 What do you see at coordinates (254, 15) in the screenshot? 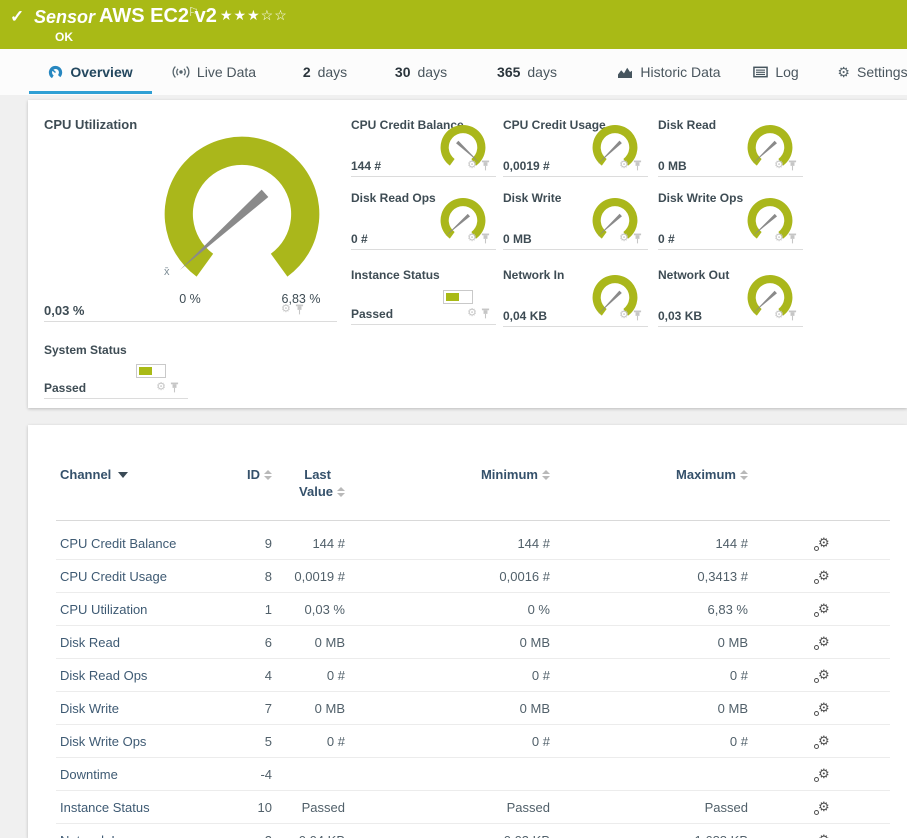
I see `priority-stars: ★★★☆☆` at bounding box center [254, 15].